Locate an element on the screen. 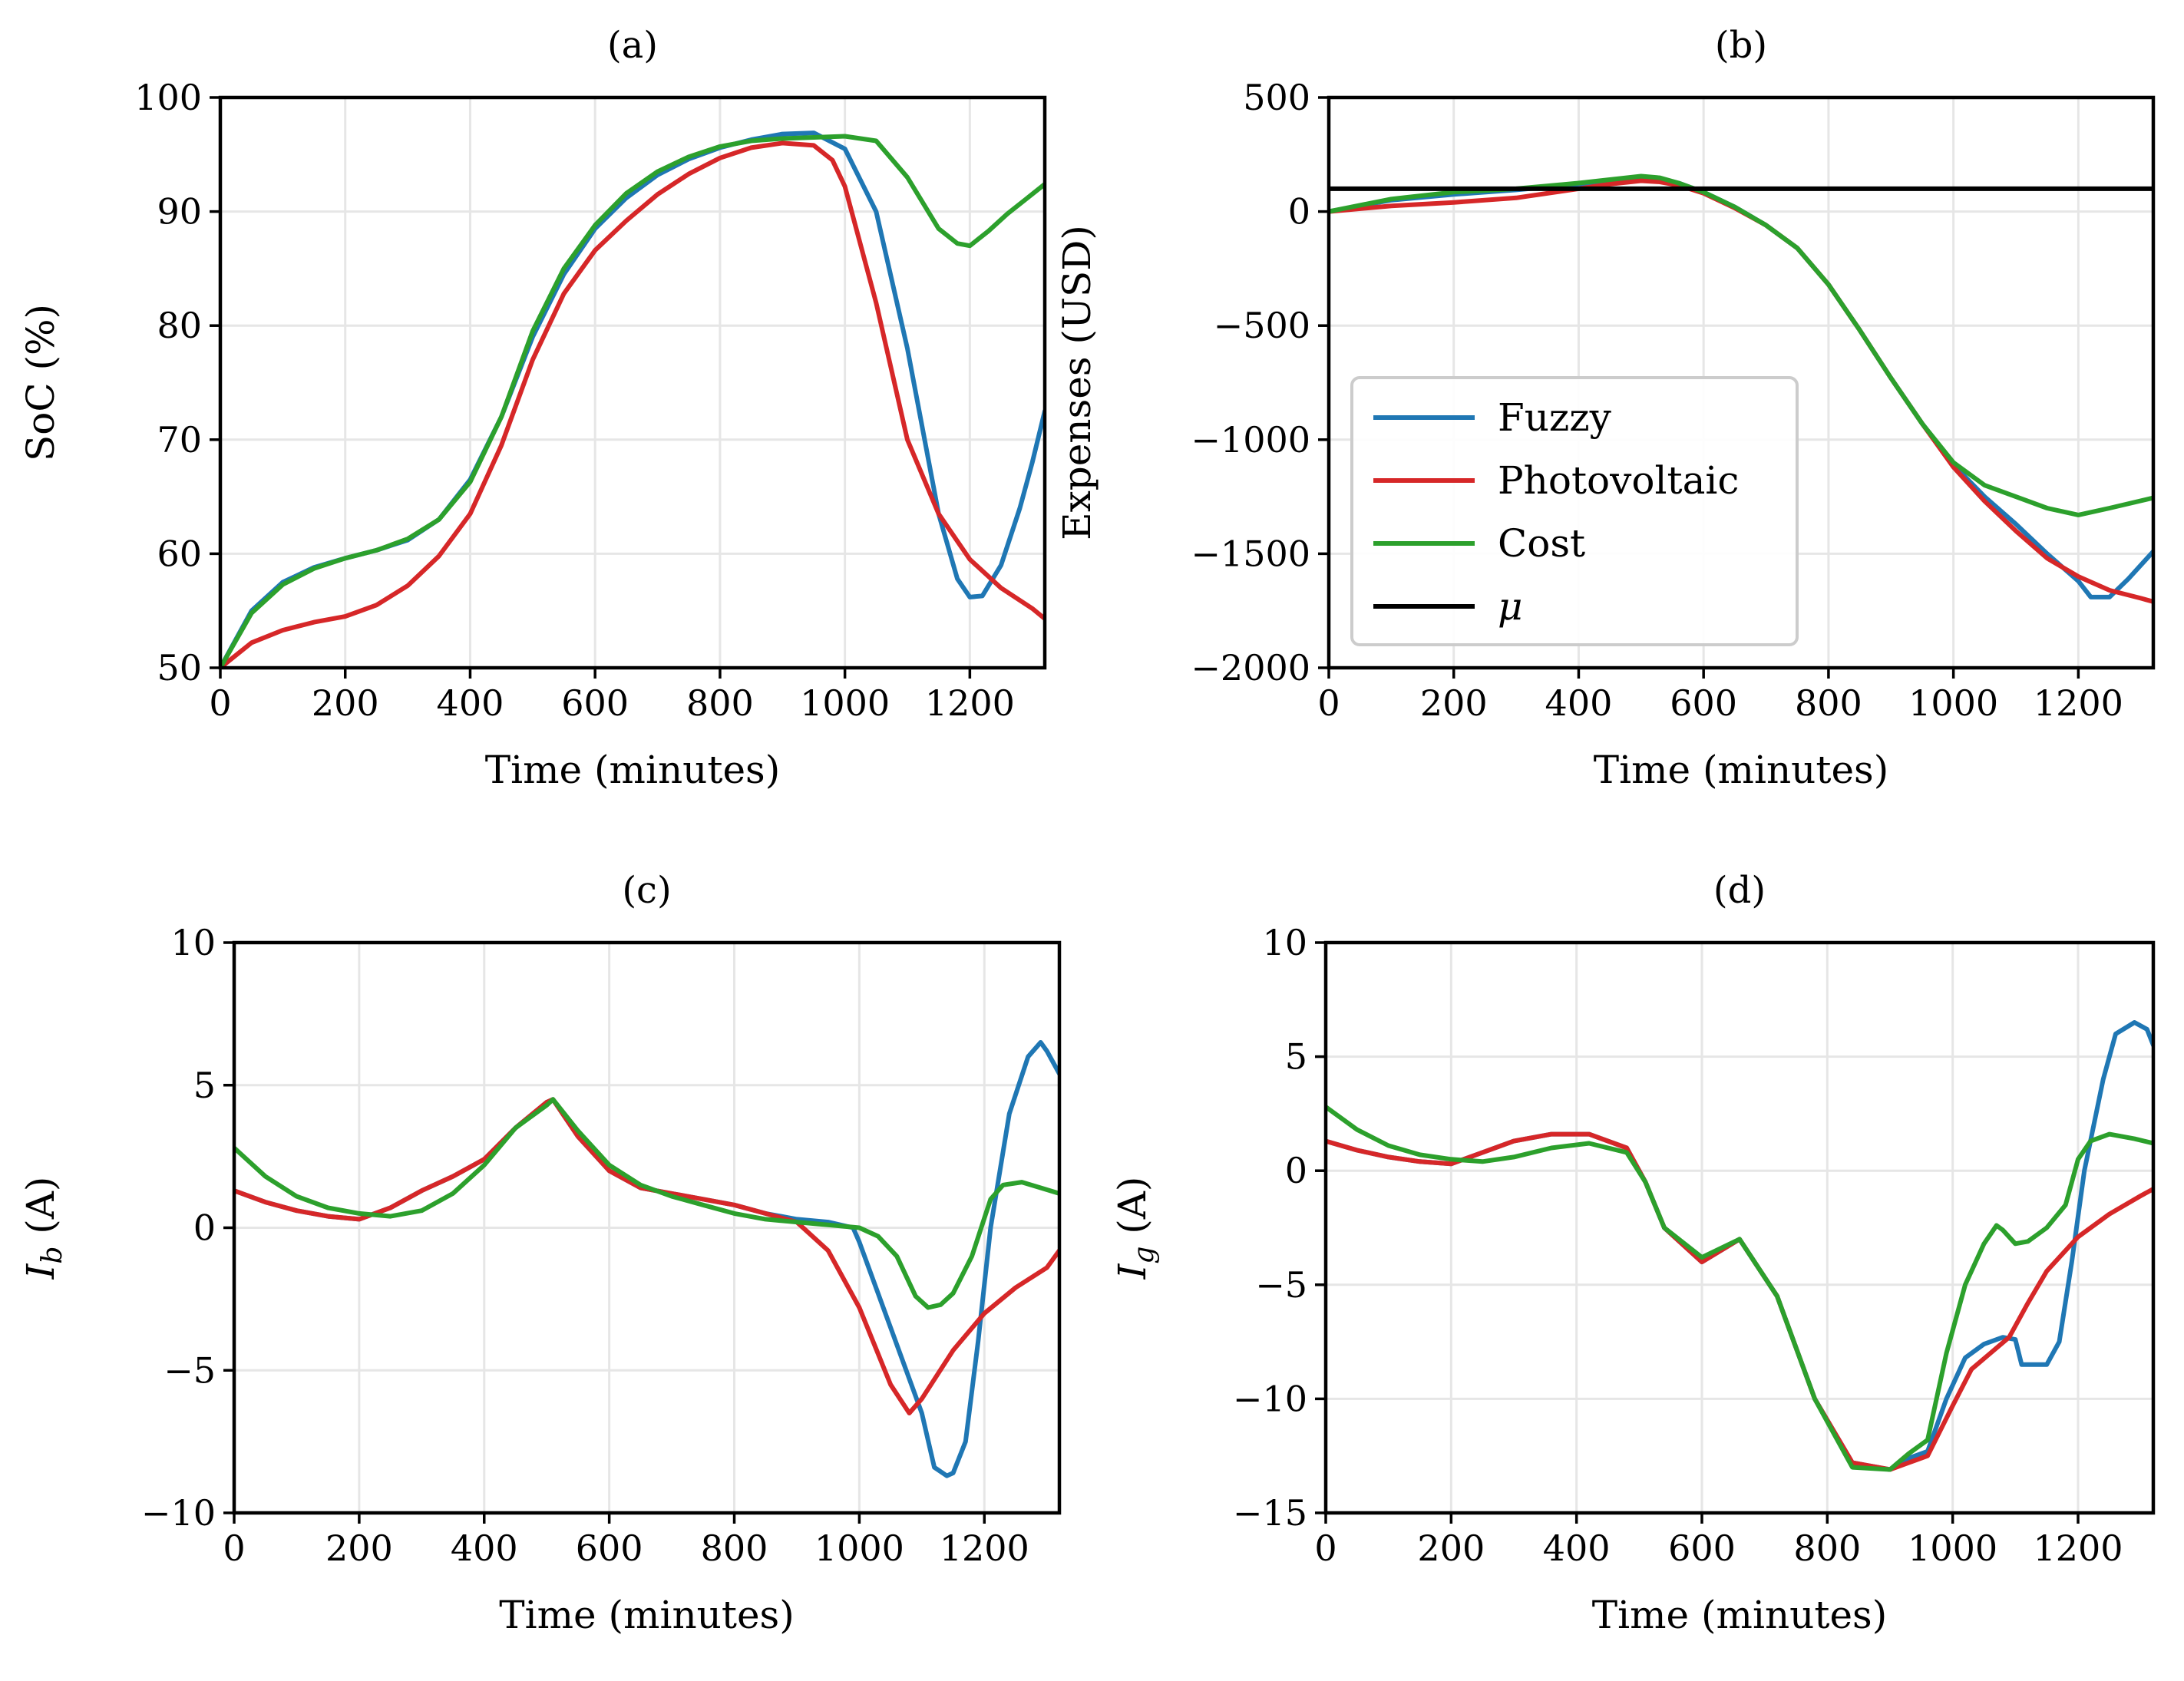 Image resolution: width=2184 pixels, height=1681 pixels. panel-a-y-tick-label: 50 is located at coordinates (179, 668).